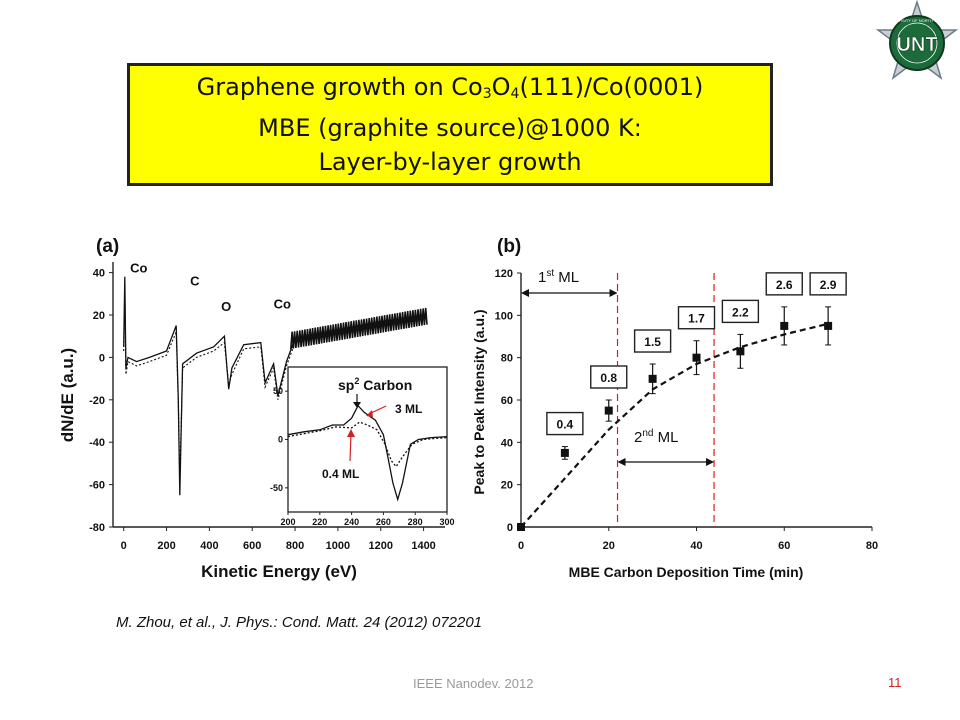  Describe the element at coordinates (280, 440) in the screenshot. I see `inset-y-tick-label: 0` at that location.